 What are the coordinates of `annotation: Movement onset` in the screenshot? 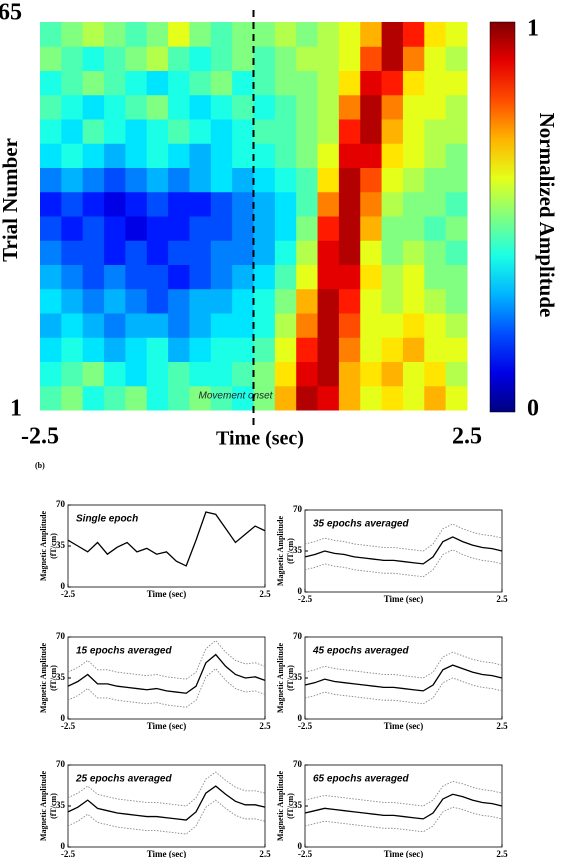 It's located at (236, 396).